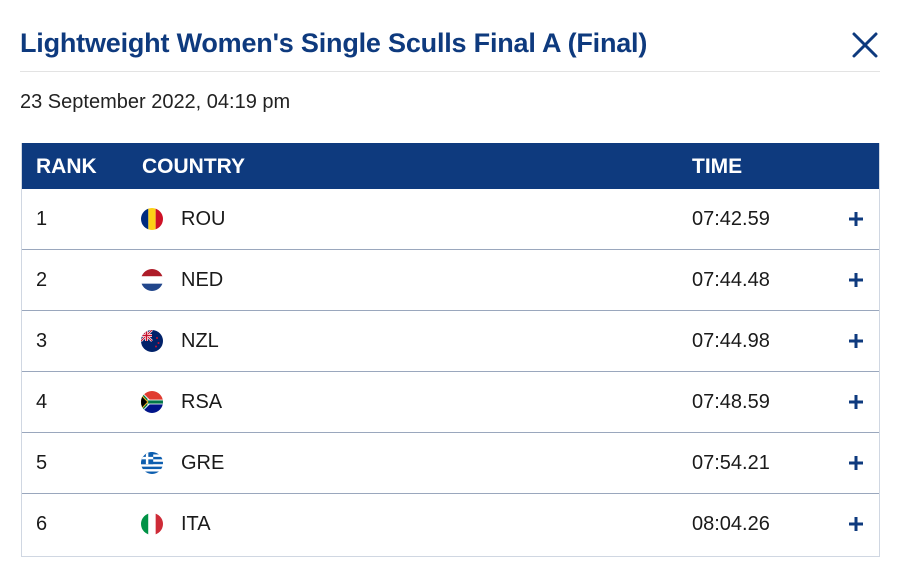 This screenshot has width=900, height=577. I want to click on column-header-country: COUNTRY, so click(194, 166).